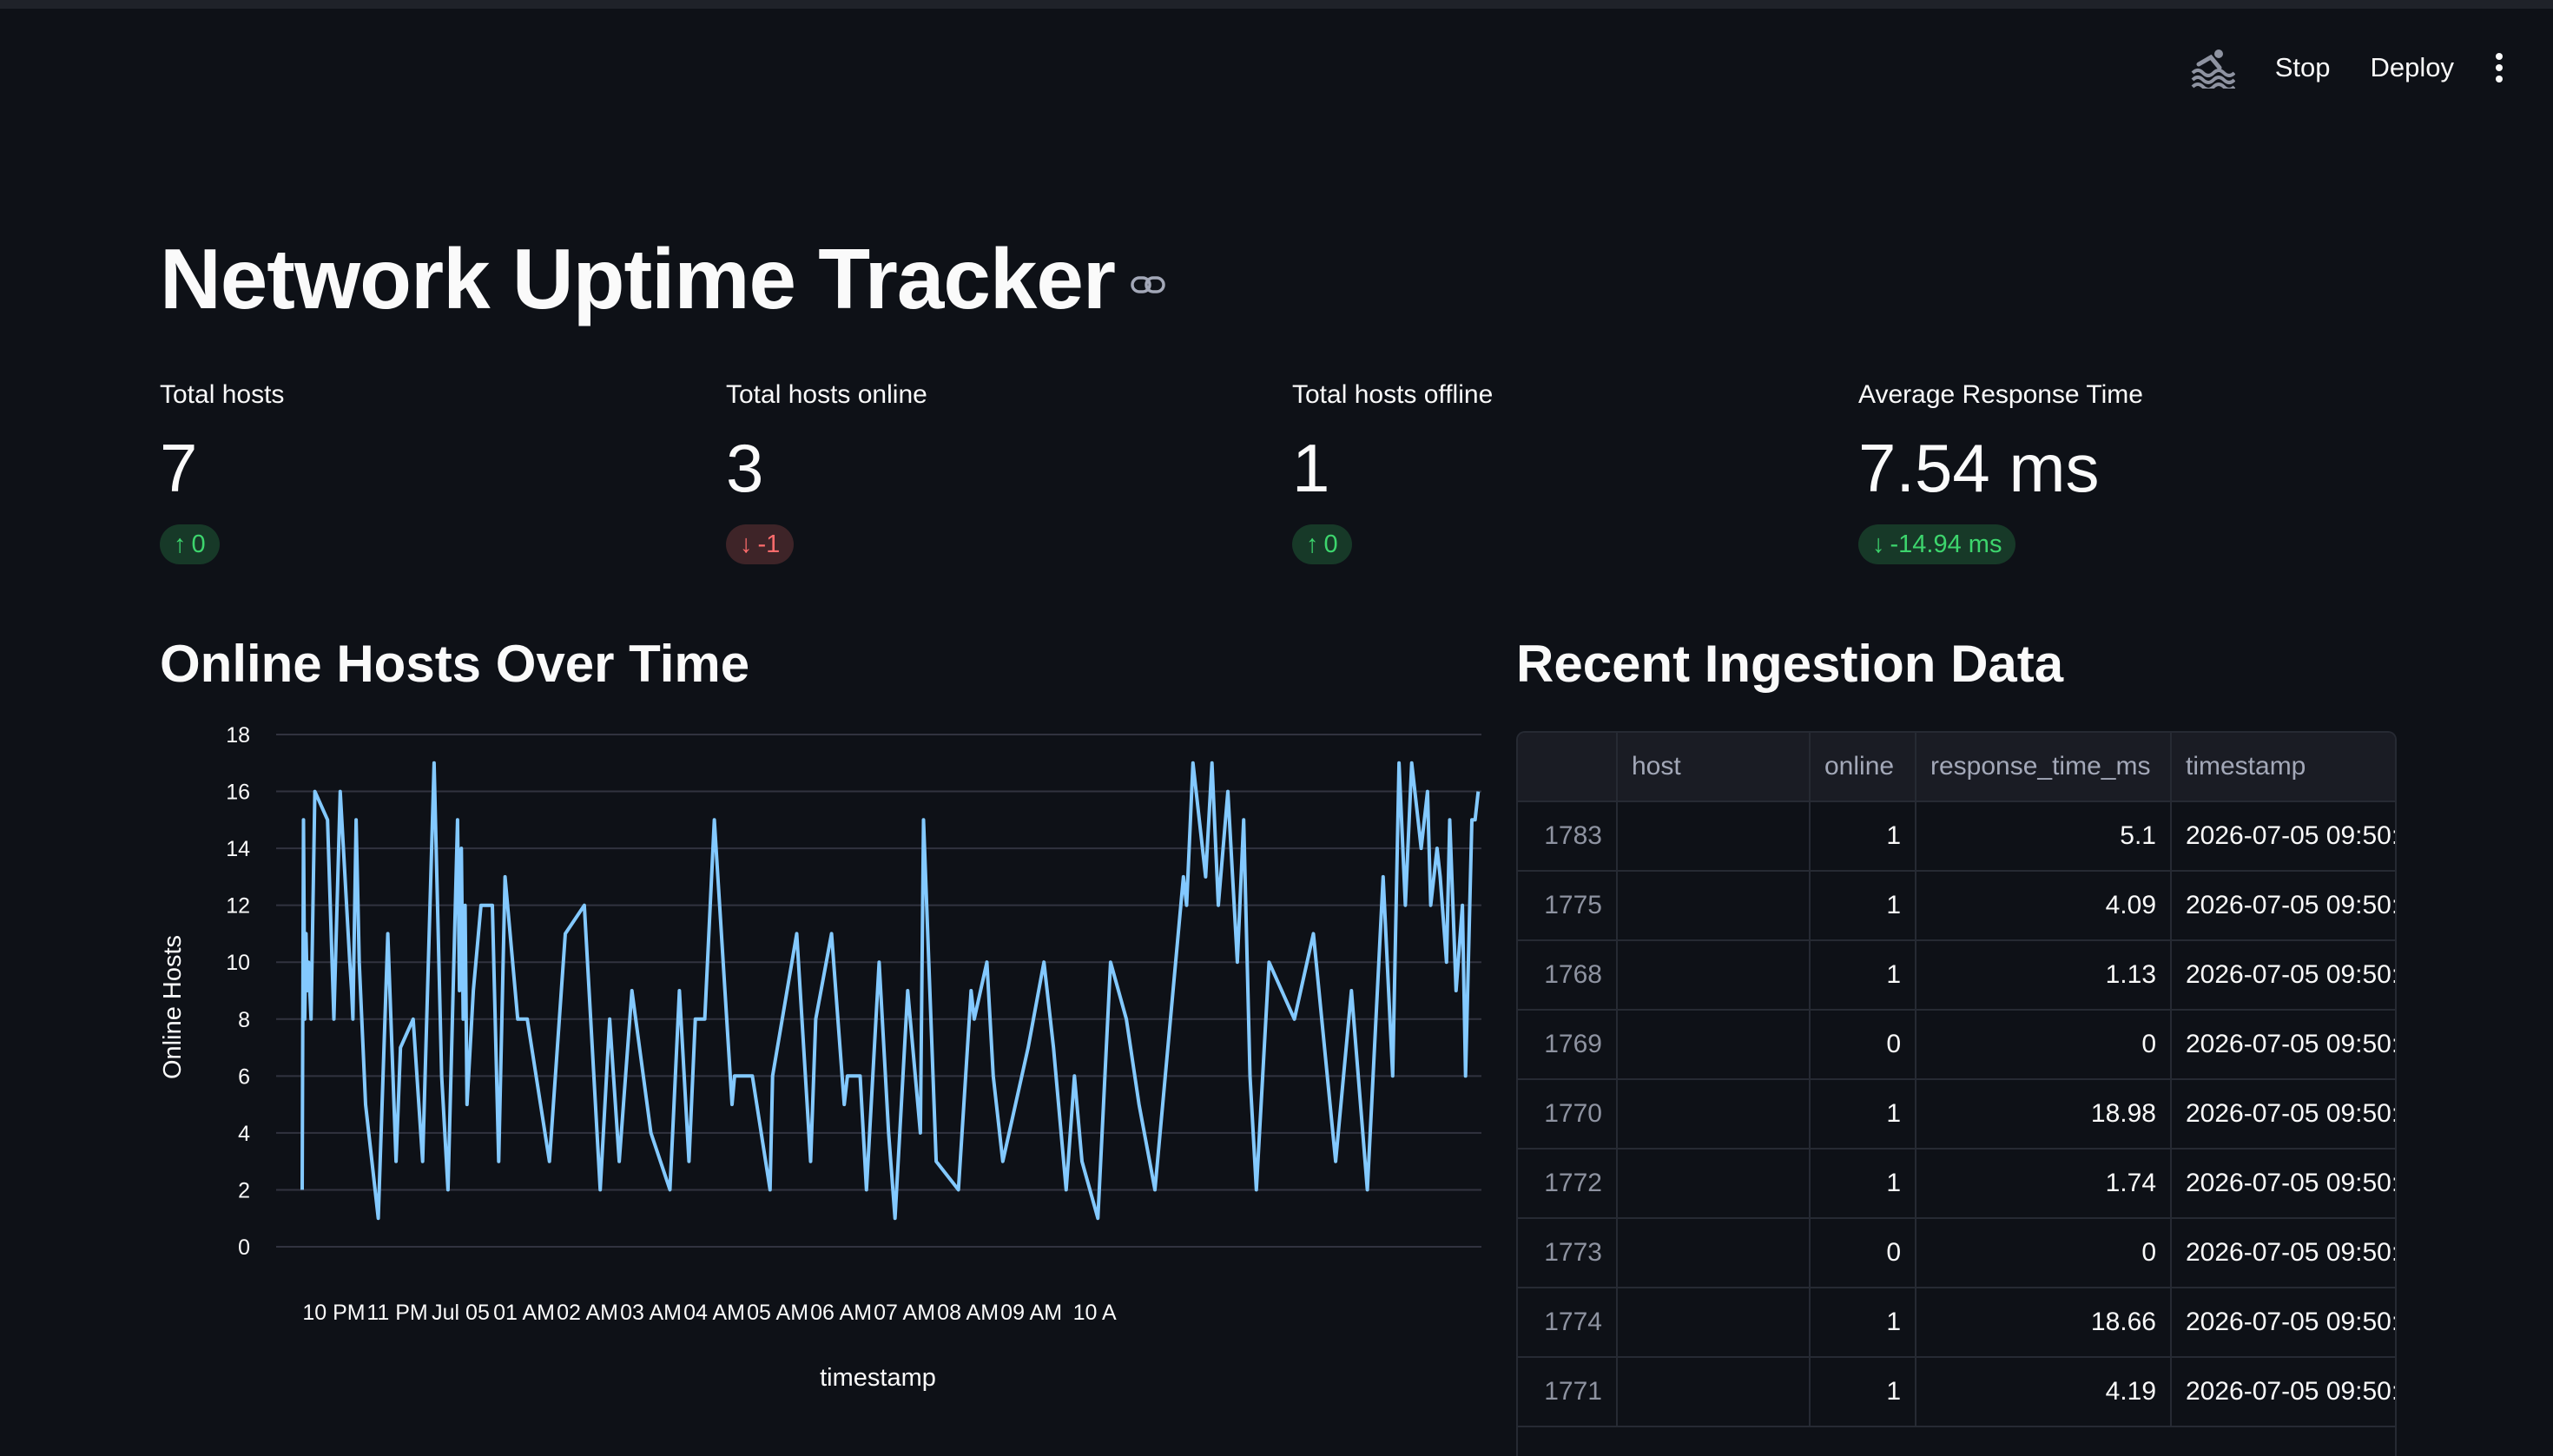 This screenshot has height=1456, width=2553. Describe the element at coordinates (1330, 544) in the screenshot. I see `metric-delta-value: 0` at that location.